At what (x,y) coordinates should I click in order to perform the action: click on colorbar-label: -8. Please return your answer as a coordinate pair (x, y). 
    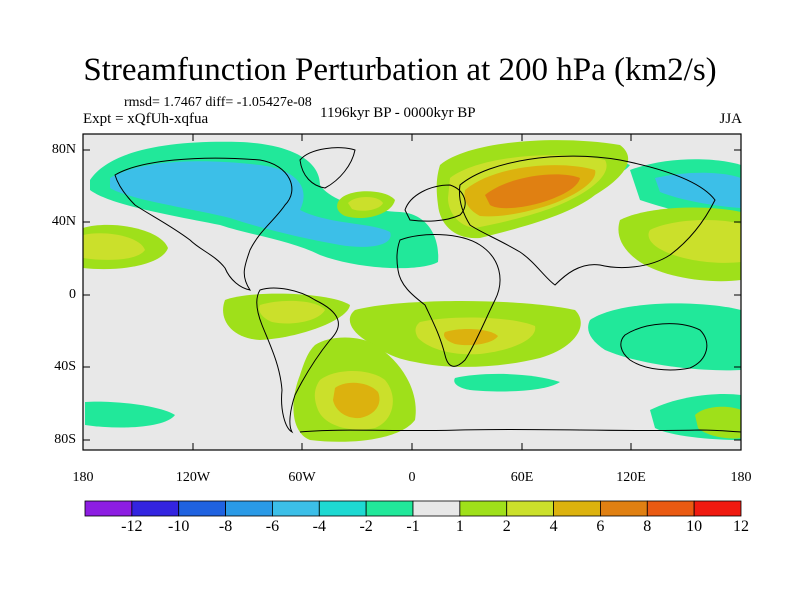
    Looking at the image, I should click on (225, 526).